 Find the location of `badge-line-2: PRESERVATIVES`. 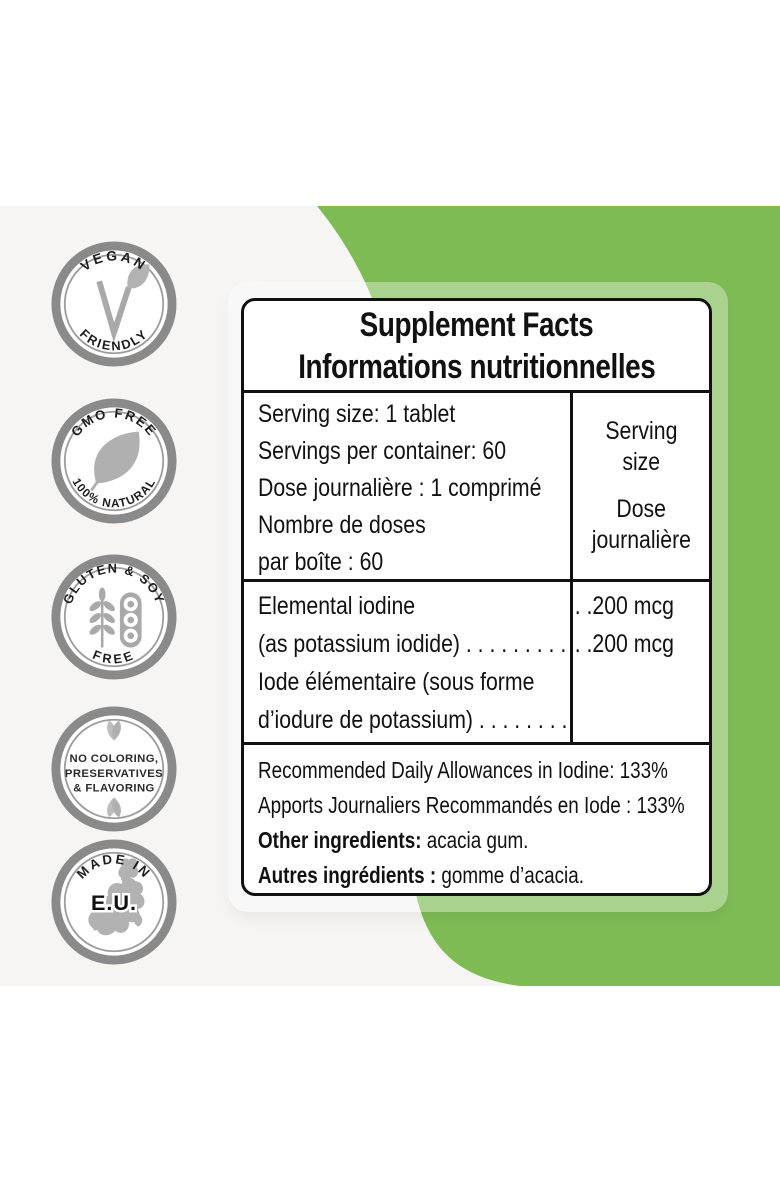

badge-line-2: PRESERVATIVES is located at coordinates (114, 774).